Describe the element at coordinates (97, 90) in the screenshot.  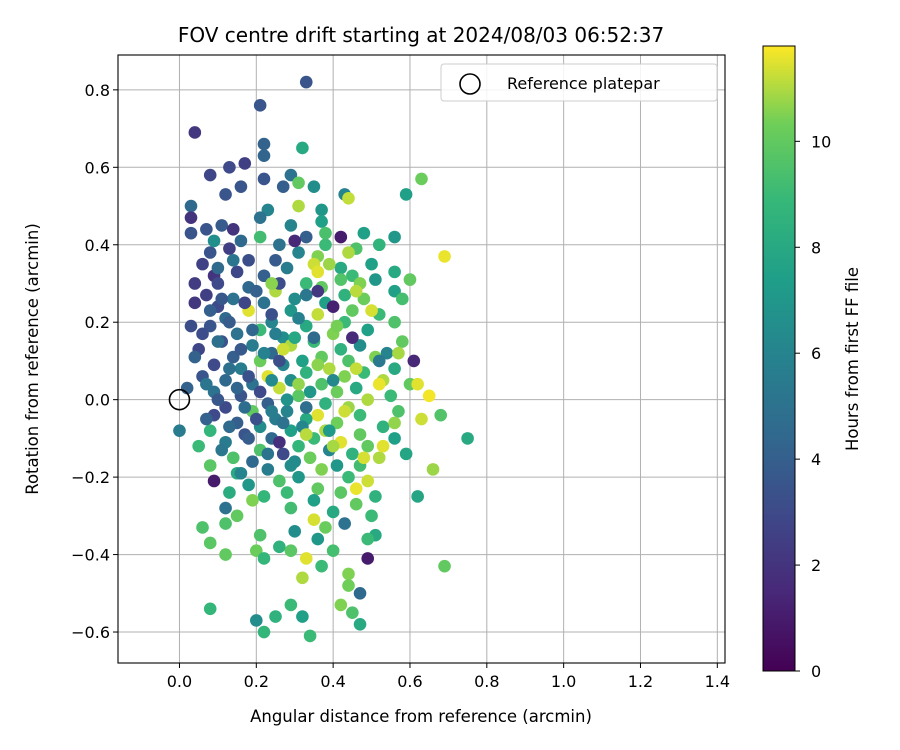
I see `y-tick-label: 0.8` at that location.